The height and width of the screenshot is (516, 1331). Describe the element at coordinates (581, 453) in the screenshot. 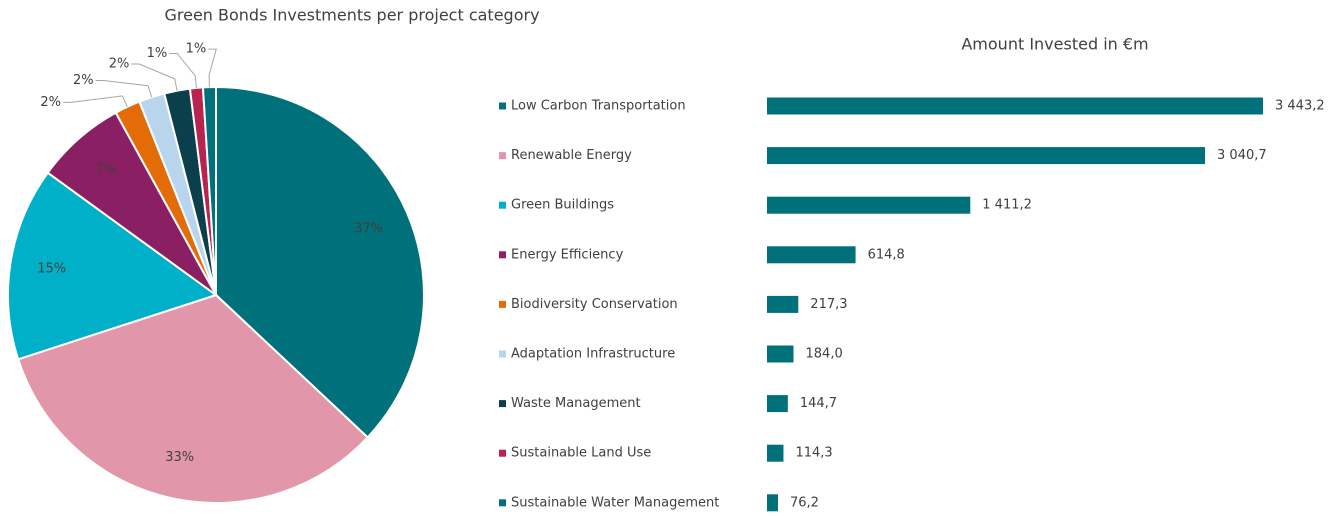

I see `category-label: Sustainable Land Use` at that location.